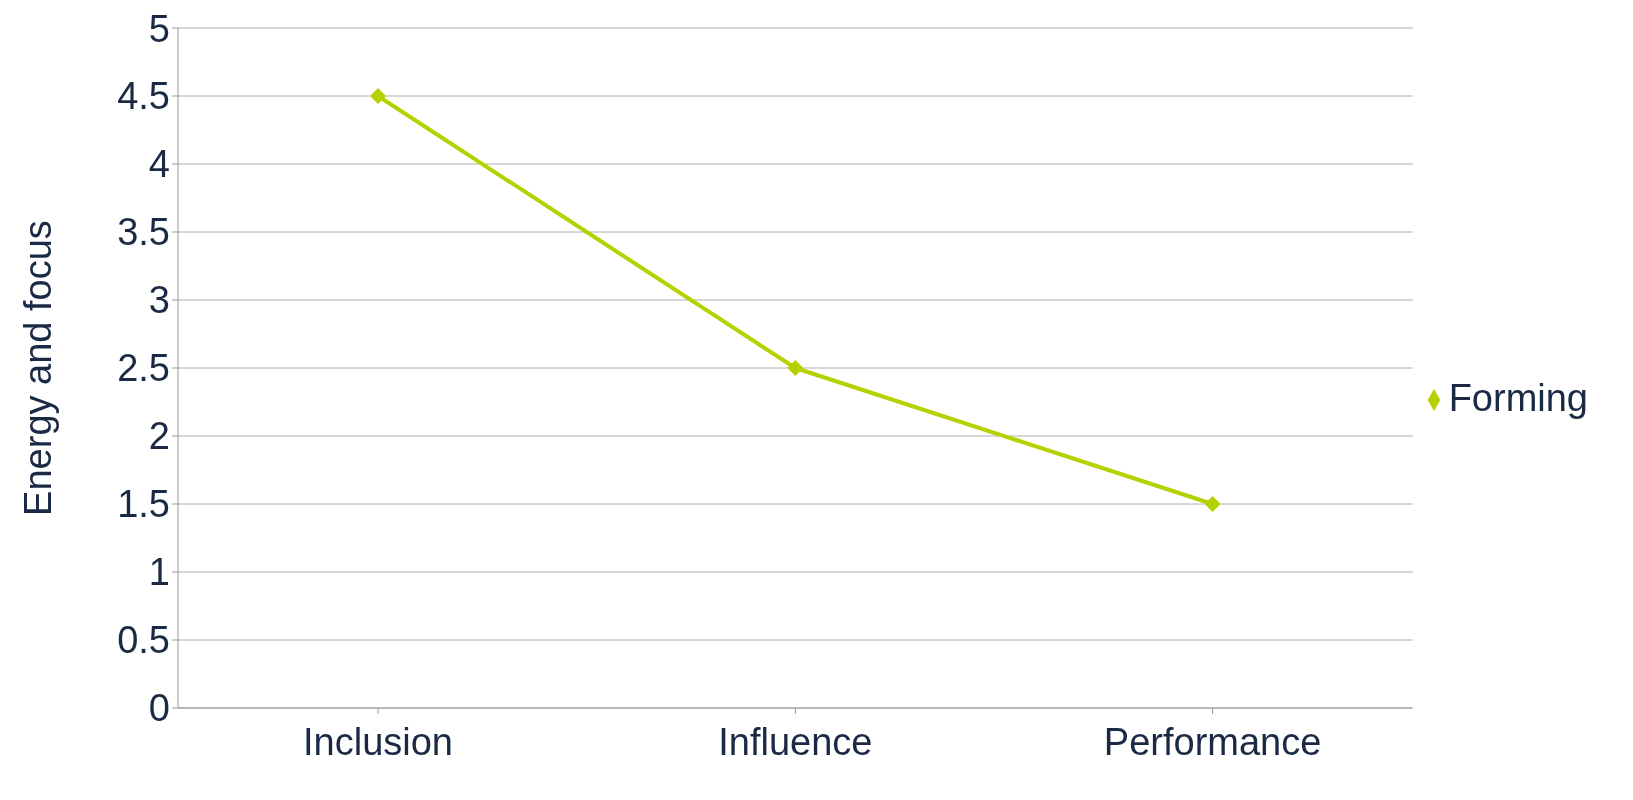  What do you see at coordinates (159, 572) in the screenshot?
I see `y-tick-label: 1` at bounding box center [159, 572].